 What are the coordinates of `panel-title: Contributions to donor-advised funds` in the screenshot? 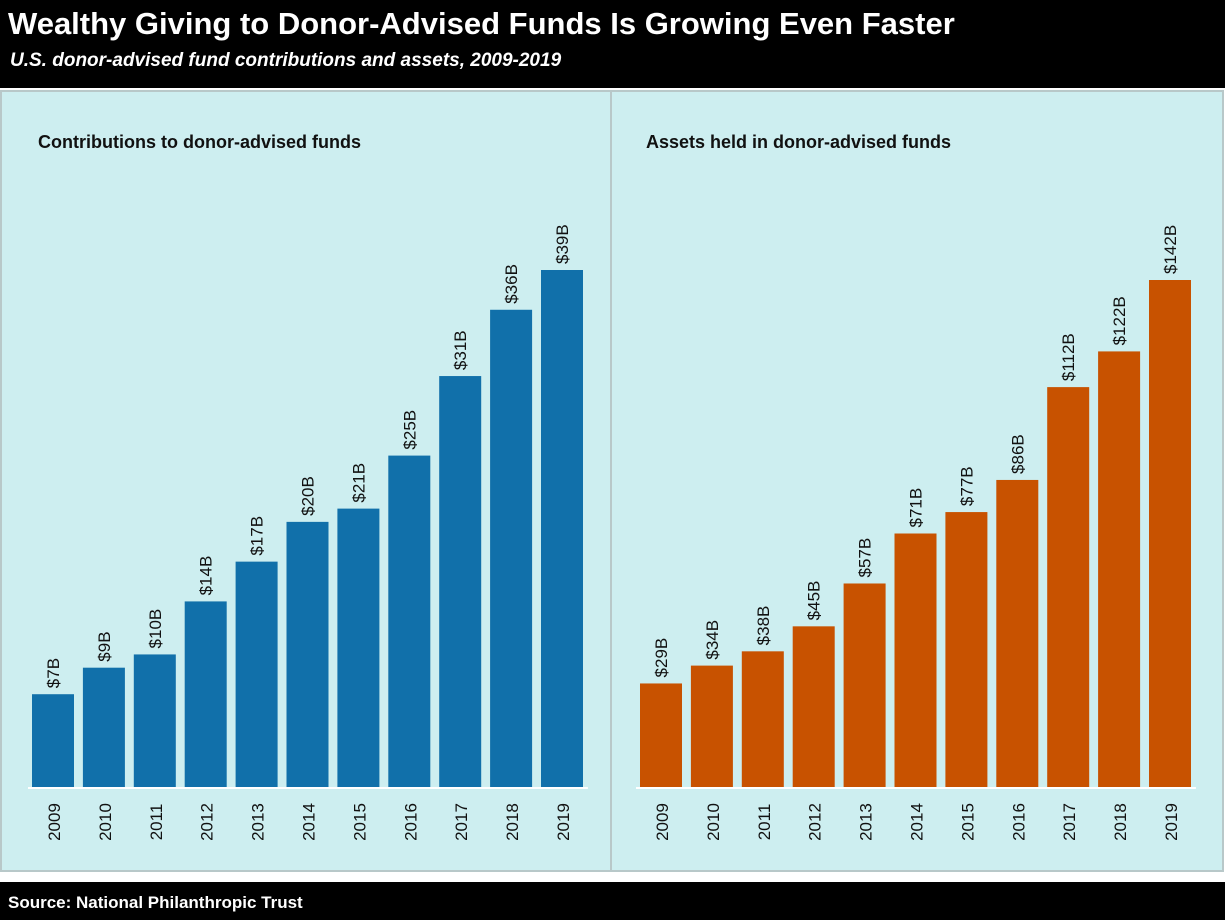 It's located at (199, 142).